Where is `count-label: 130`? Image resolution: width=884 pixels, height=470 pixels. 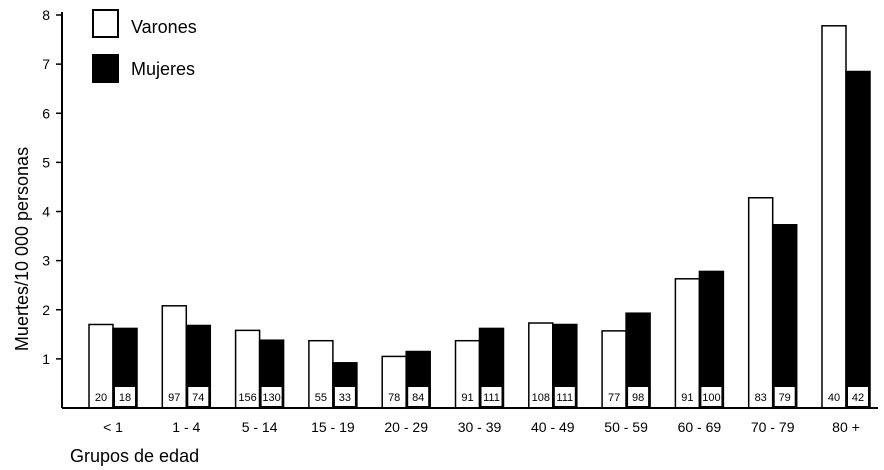 count-label: 130 is located at coordinates (271, 398).